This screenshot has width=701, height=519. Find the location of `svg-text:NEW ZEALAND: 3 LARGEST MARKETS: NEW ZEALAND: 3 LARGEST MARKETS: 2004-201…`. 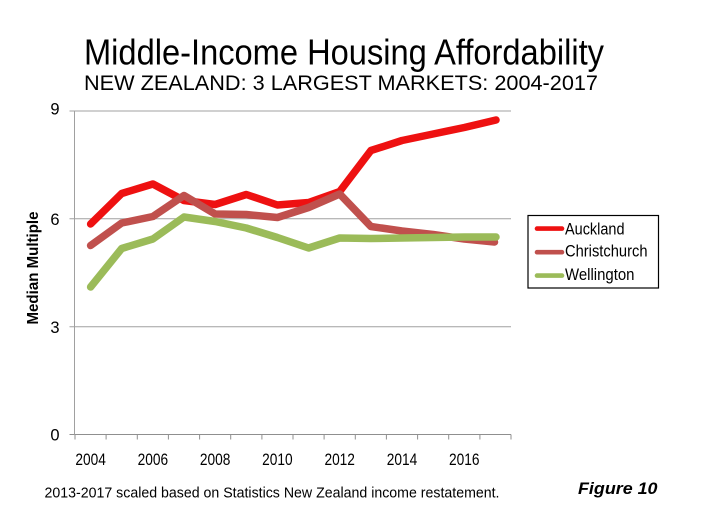

svg-text:NEW ZEALAND: 3 LARGEST MARKETS: NEW ZEALAND: 3 LARGEST MARKETS: 2004-201… is located at coordinates (341, 83).